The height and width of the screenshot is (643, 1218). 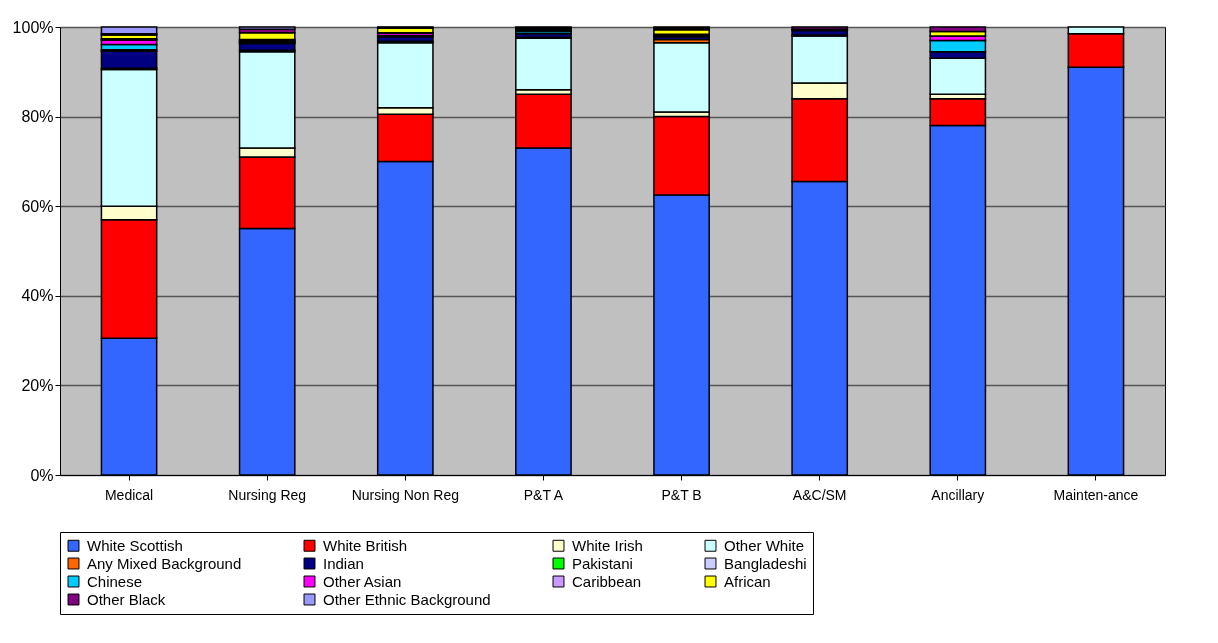 I want to click on x-tick-label: Medical, so click(x=129, y=494).